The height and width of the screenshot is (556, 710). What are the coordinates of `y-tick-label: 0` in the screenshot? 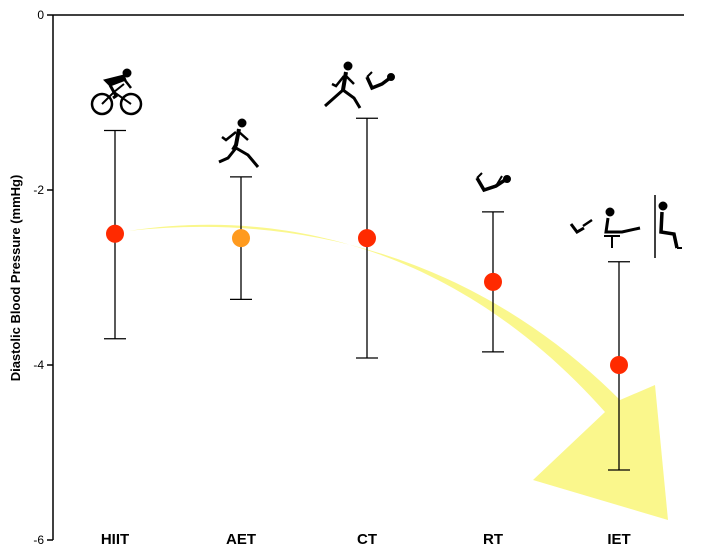 It's located at (40, 15).